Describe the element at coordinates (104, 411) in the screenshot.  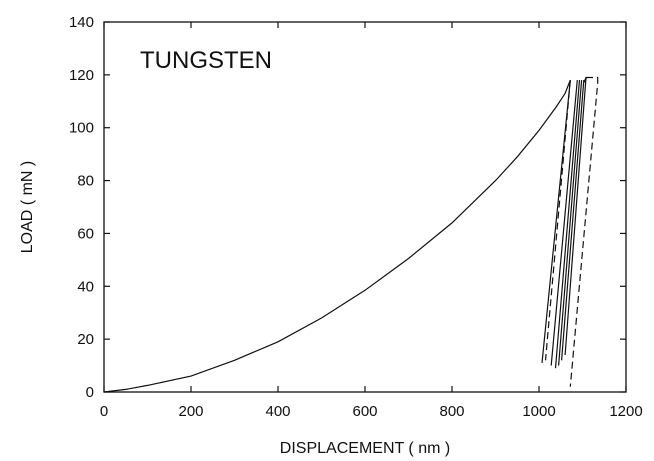
I see `x-tick-label: 0` at that location.